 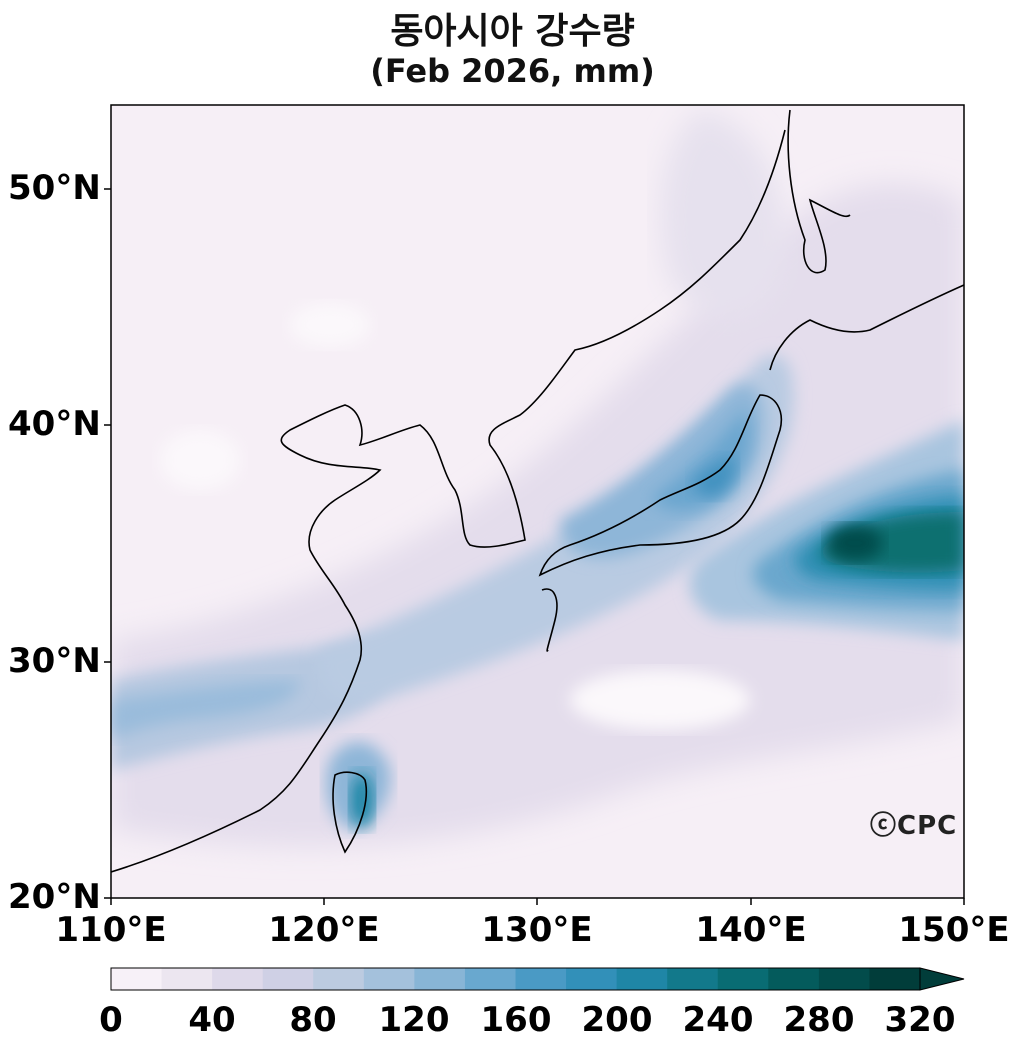 I want to click on lat-label-40: 40°N, so click(x=54, y=424).